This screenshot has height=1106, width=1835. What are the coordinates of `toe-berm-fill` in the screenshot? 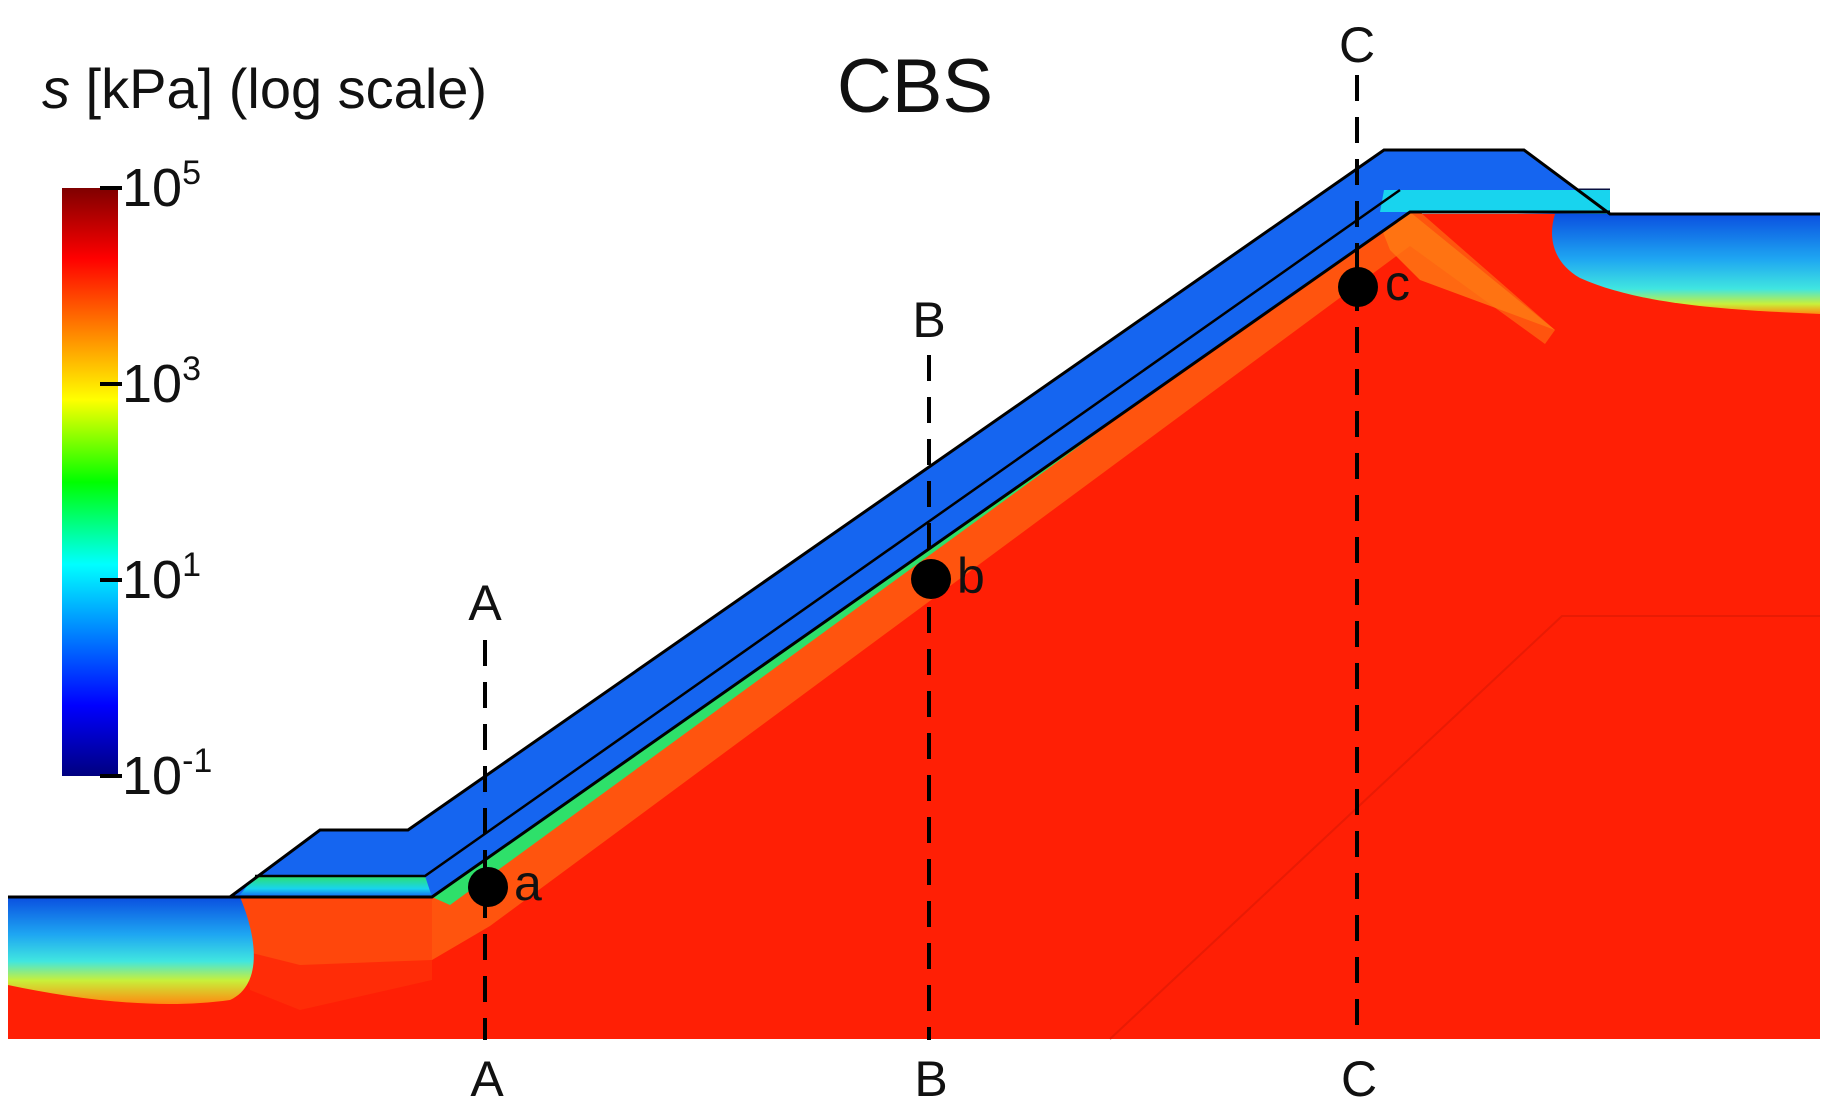 It's located at (336, 886).